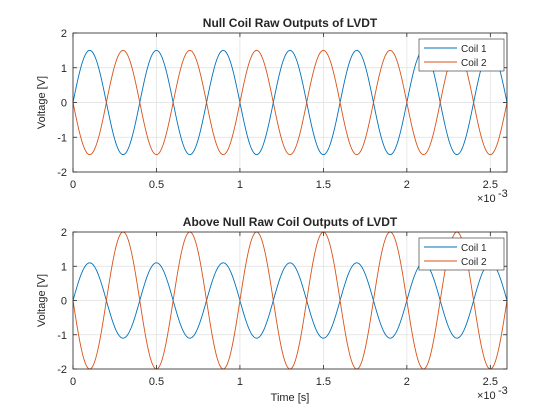  What do you see at coordinates (290, 23) in the screenshot?
I see `chart-title: Null Coil Raw Outputs of LVDT` at bounding box center [290, 23].